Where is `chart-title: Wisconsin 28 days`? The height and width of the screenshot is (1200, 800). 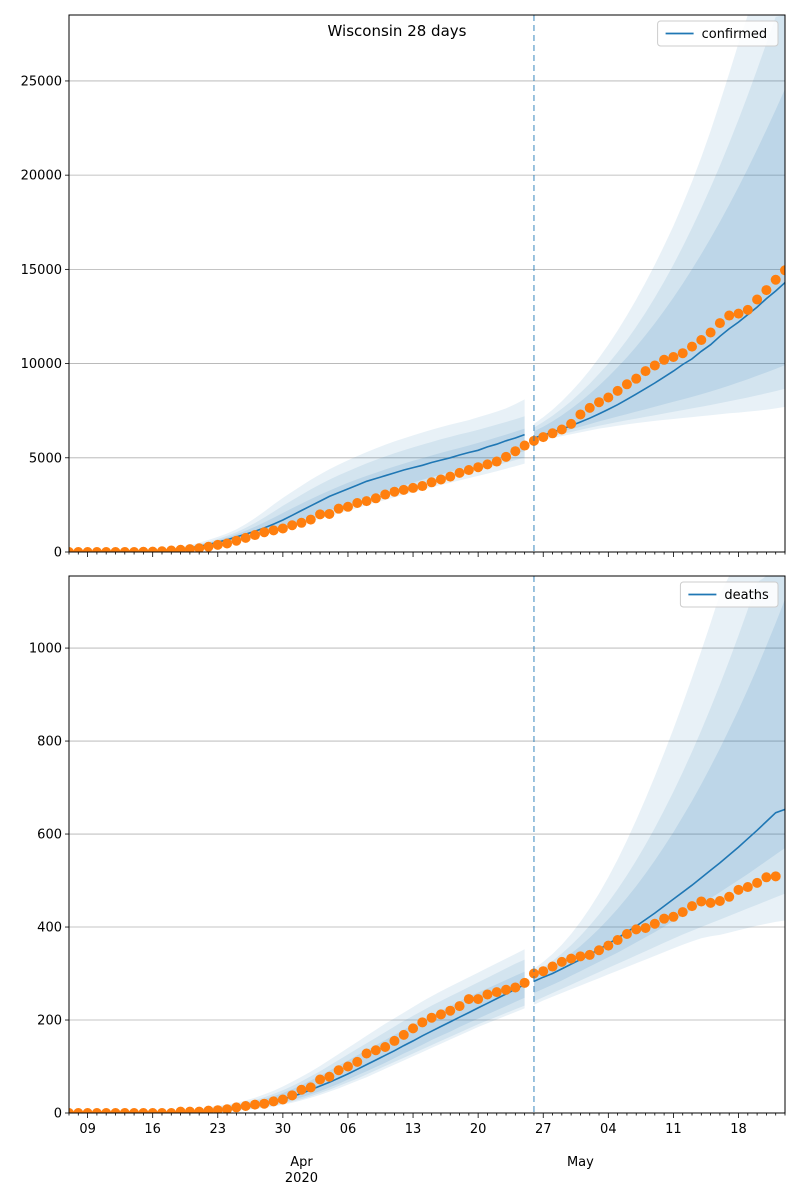
chart-title: Wisconsin 28 days is located at coordinates (397, 31).